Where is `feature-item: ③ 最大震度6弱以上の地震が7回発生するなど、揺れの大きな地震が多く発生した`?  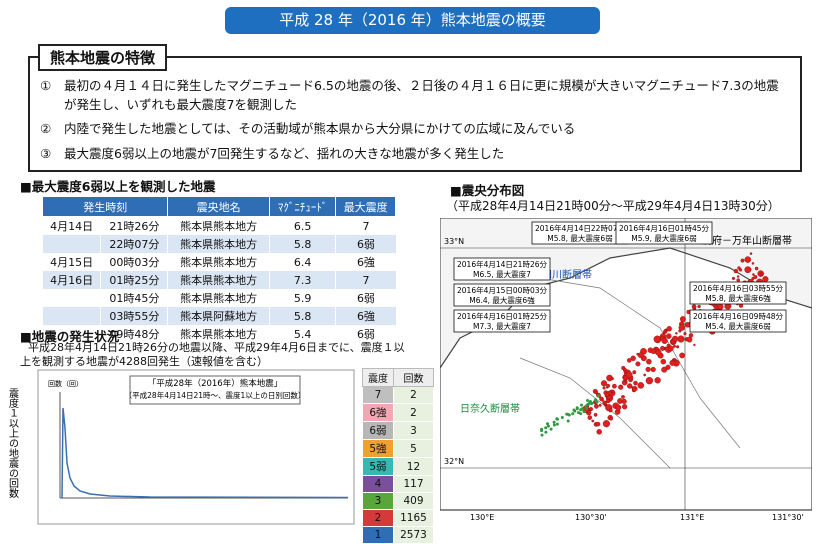
feature-item: ③ 最大震度6弱以上の地震が7回発生するなど、揺れの大きな地震が多く発生した is located at coordinates (410, 153).